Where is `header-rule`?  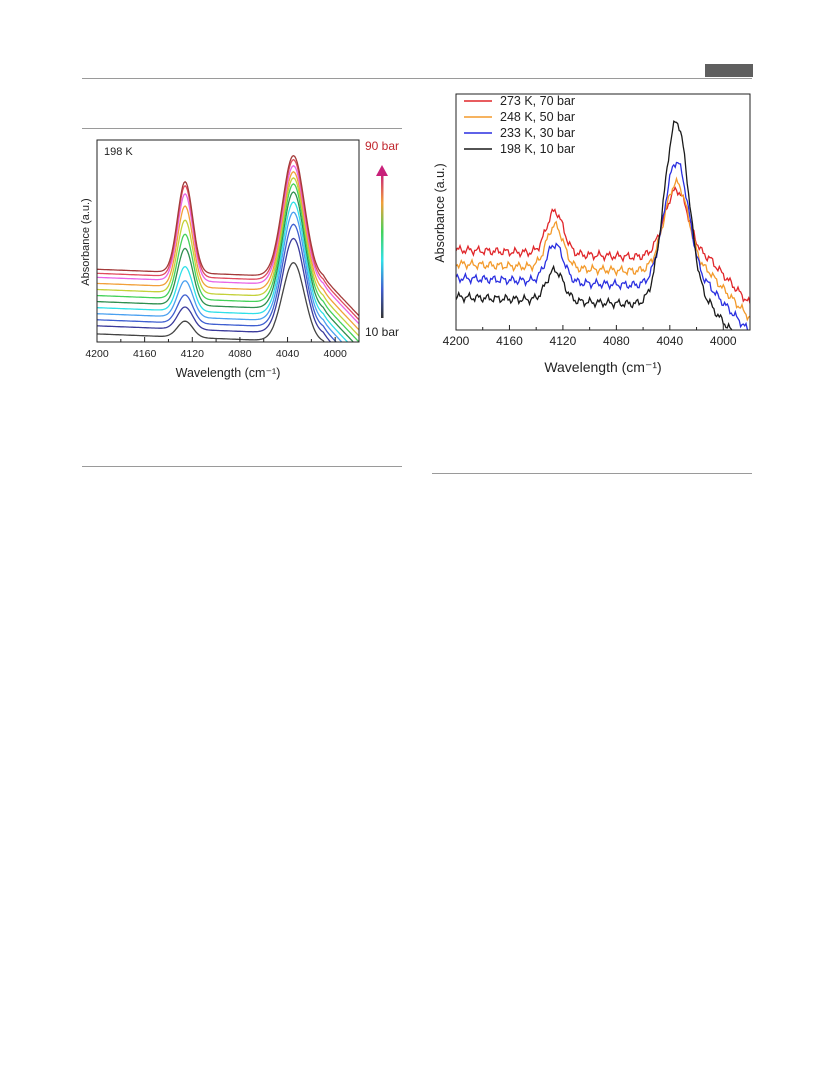
header-rule is located at coordinates (417, 78).